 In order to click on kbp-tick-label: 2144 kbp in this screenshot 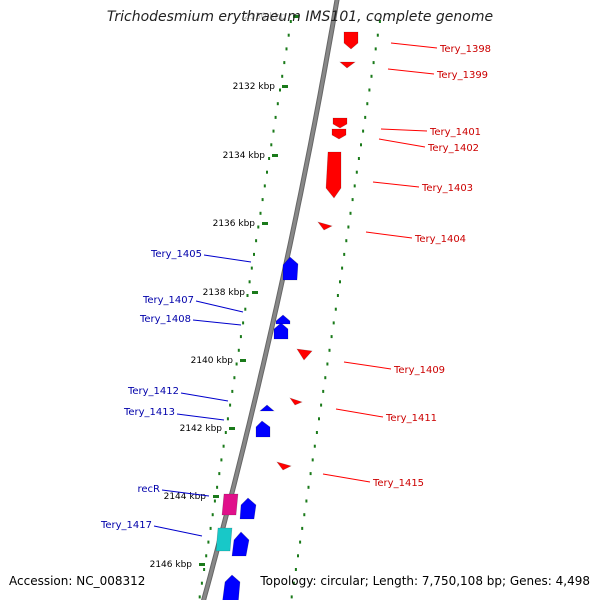, I will do `click(185, 497)`.